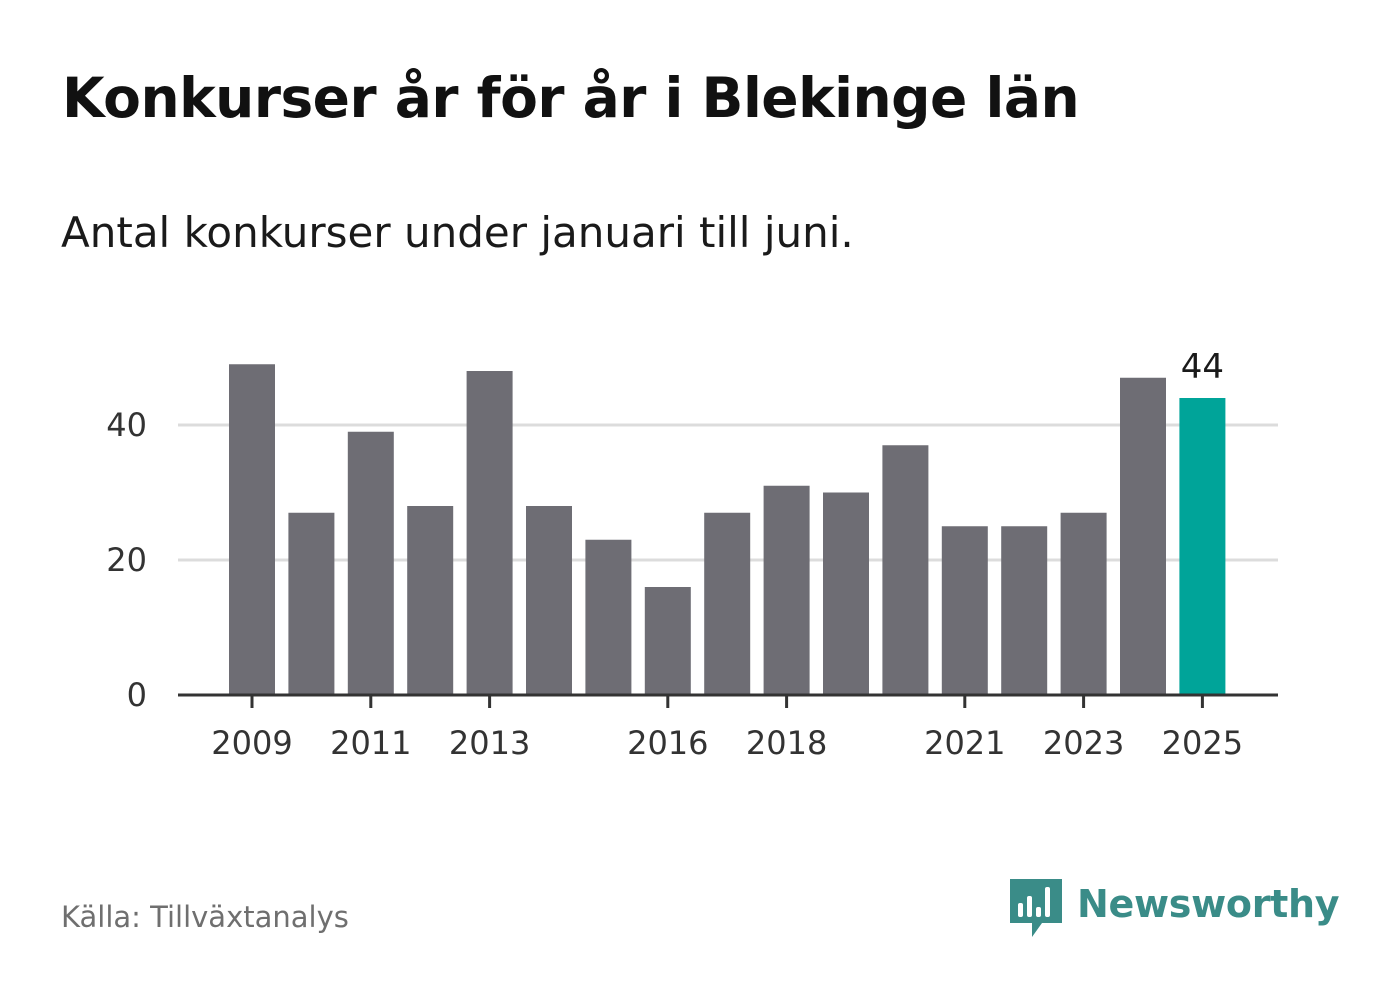 The height and width of the screenshot is (999, 1382). I want to click on bar-2018, so click(786, 590).